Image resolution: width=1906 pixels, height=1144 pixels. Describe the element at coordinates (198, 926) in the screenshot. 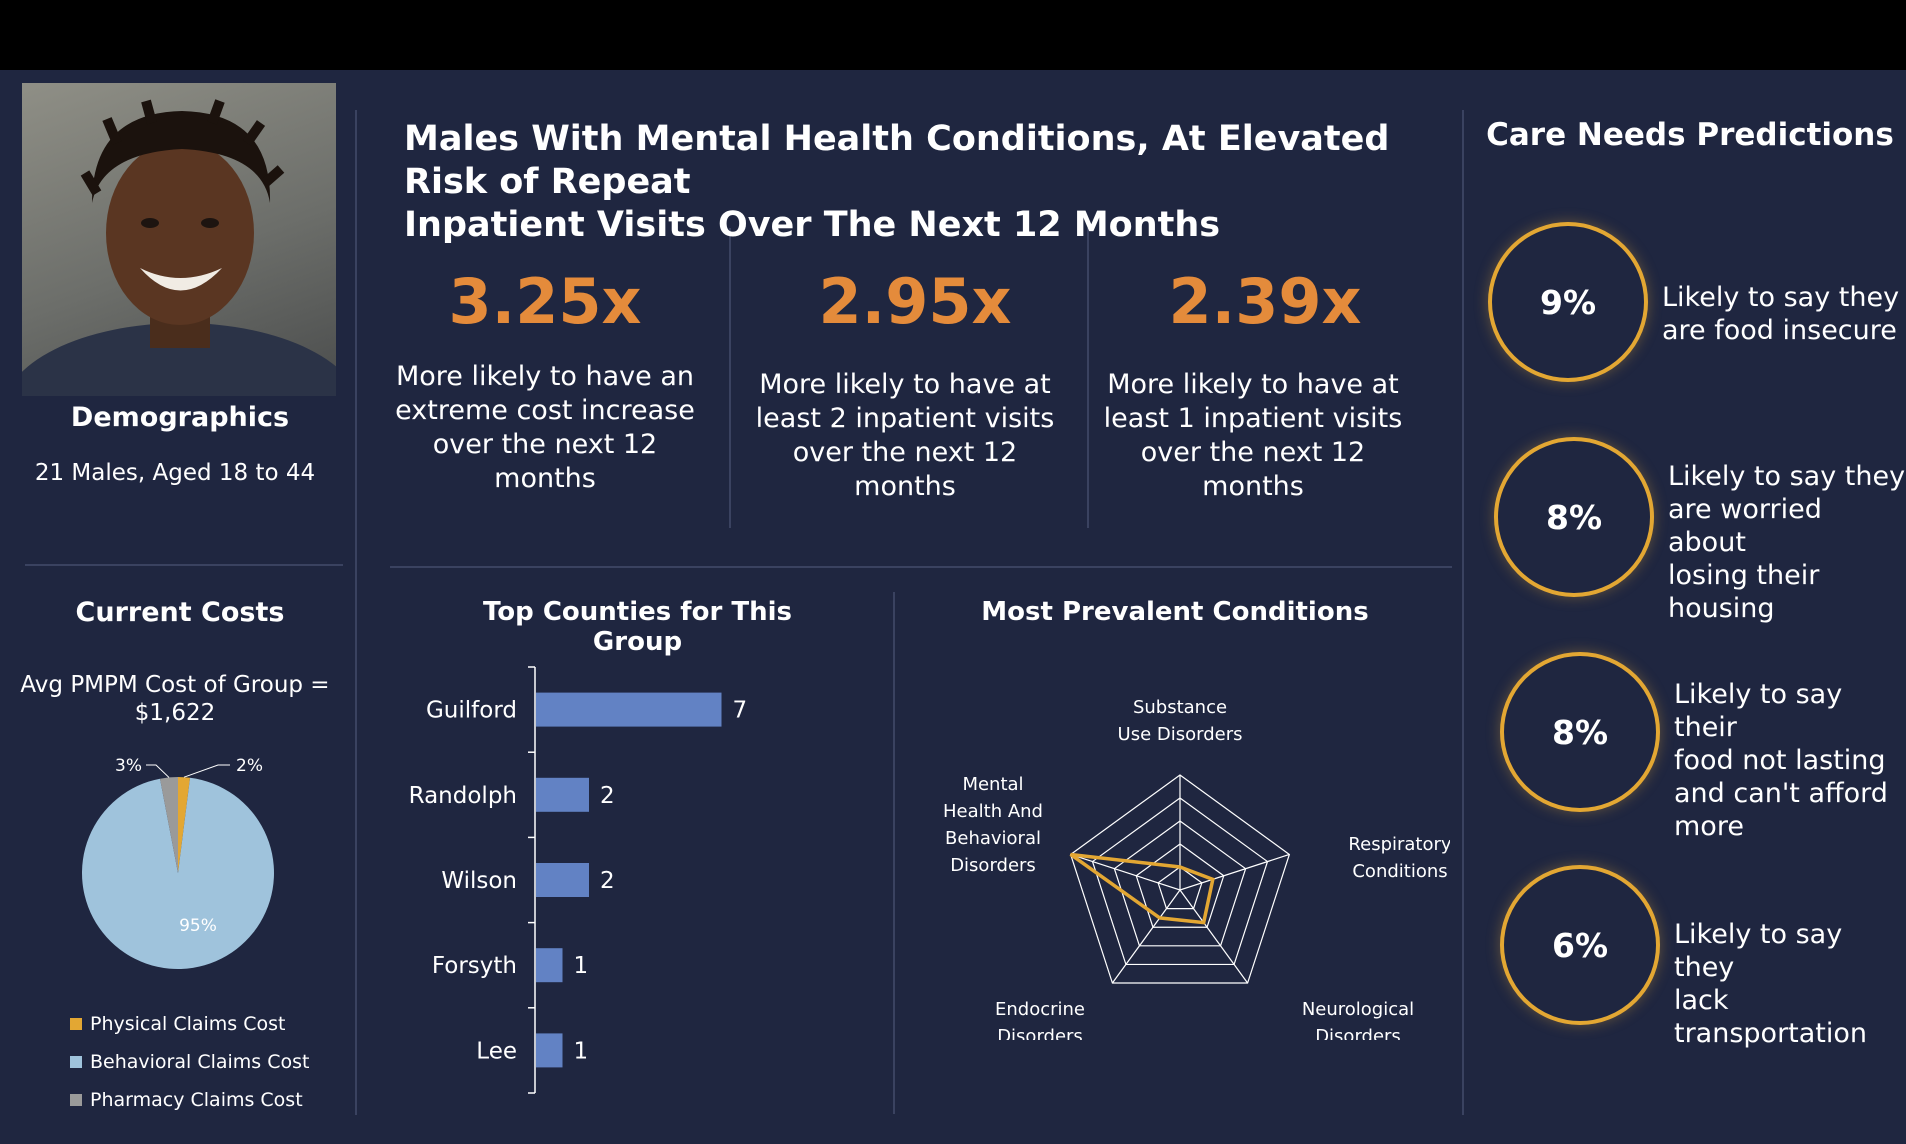

I see `pie-label-behavioral: 95%` at that location.